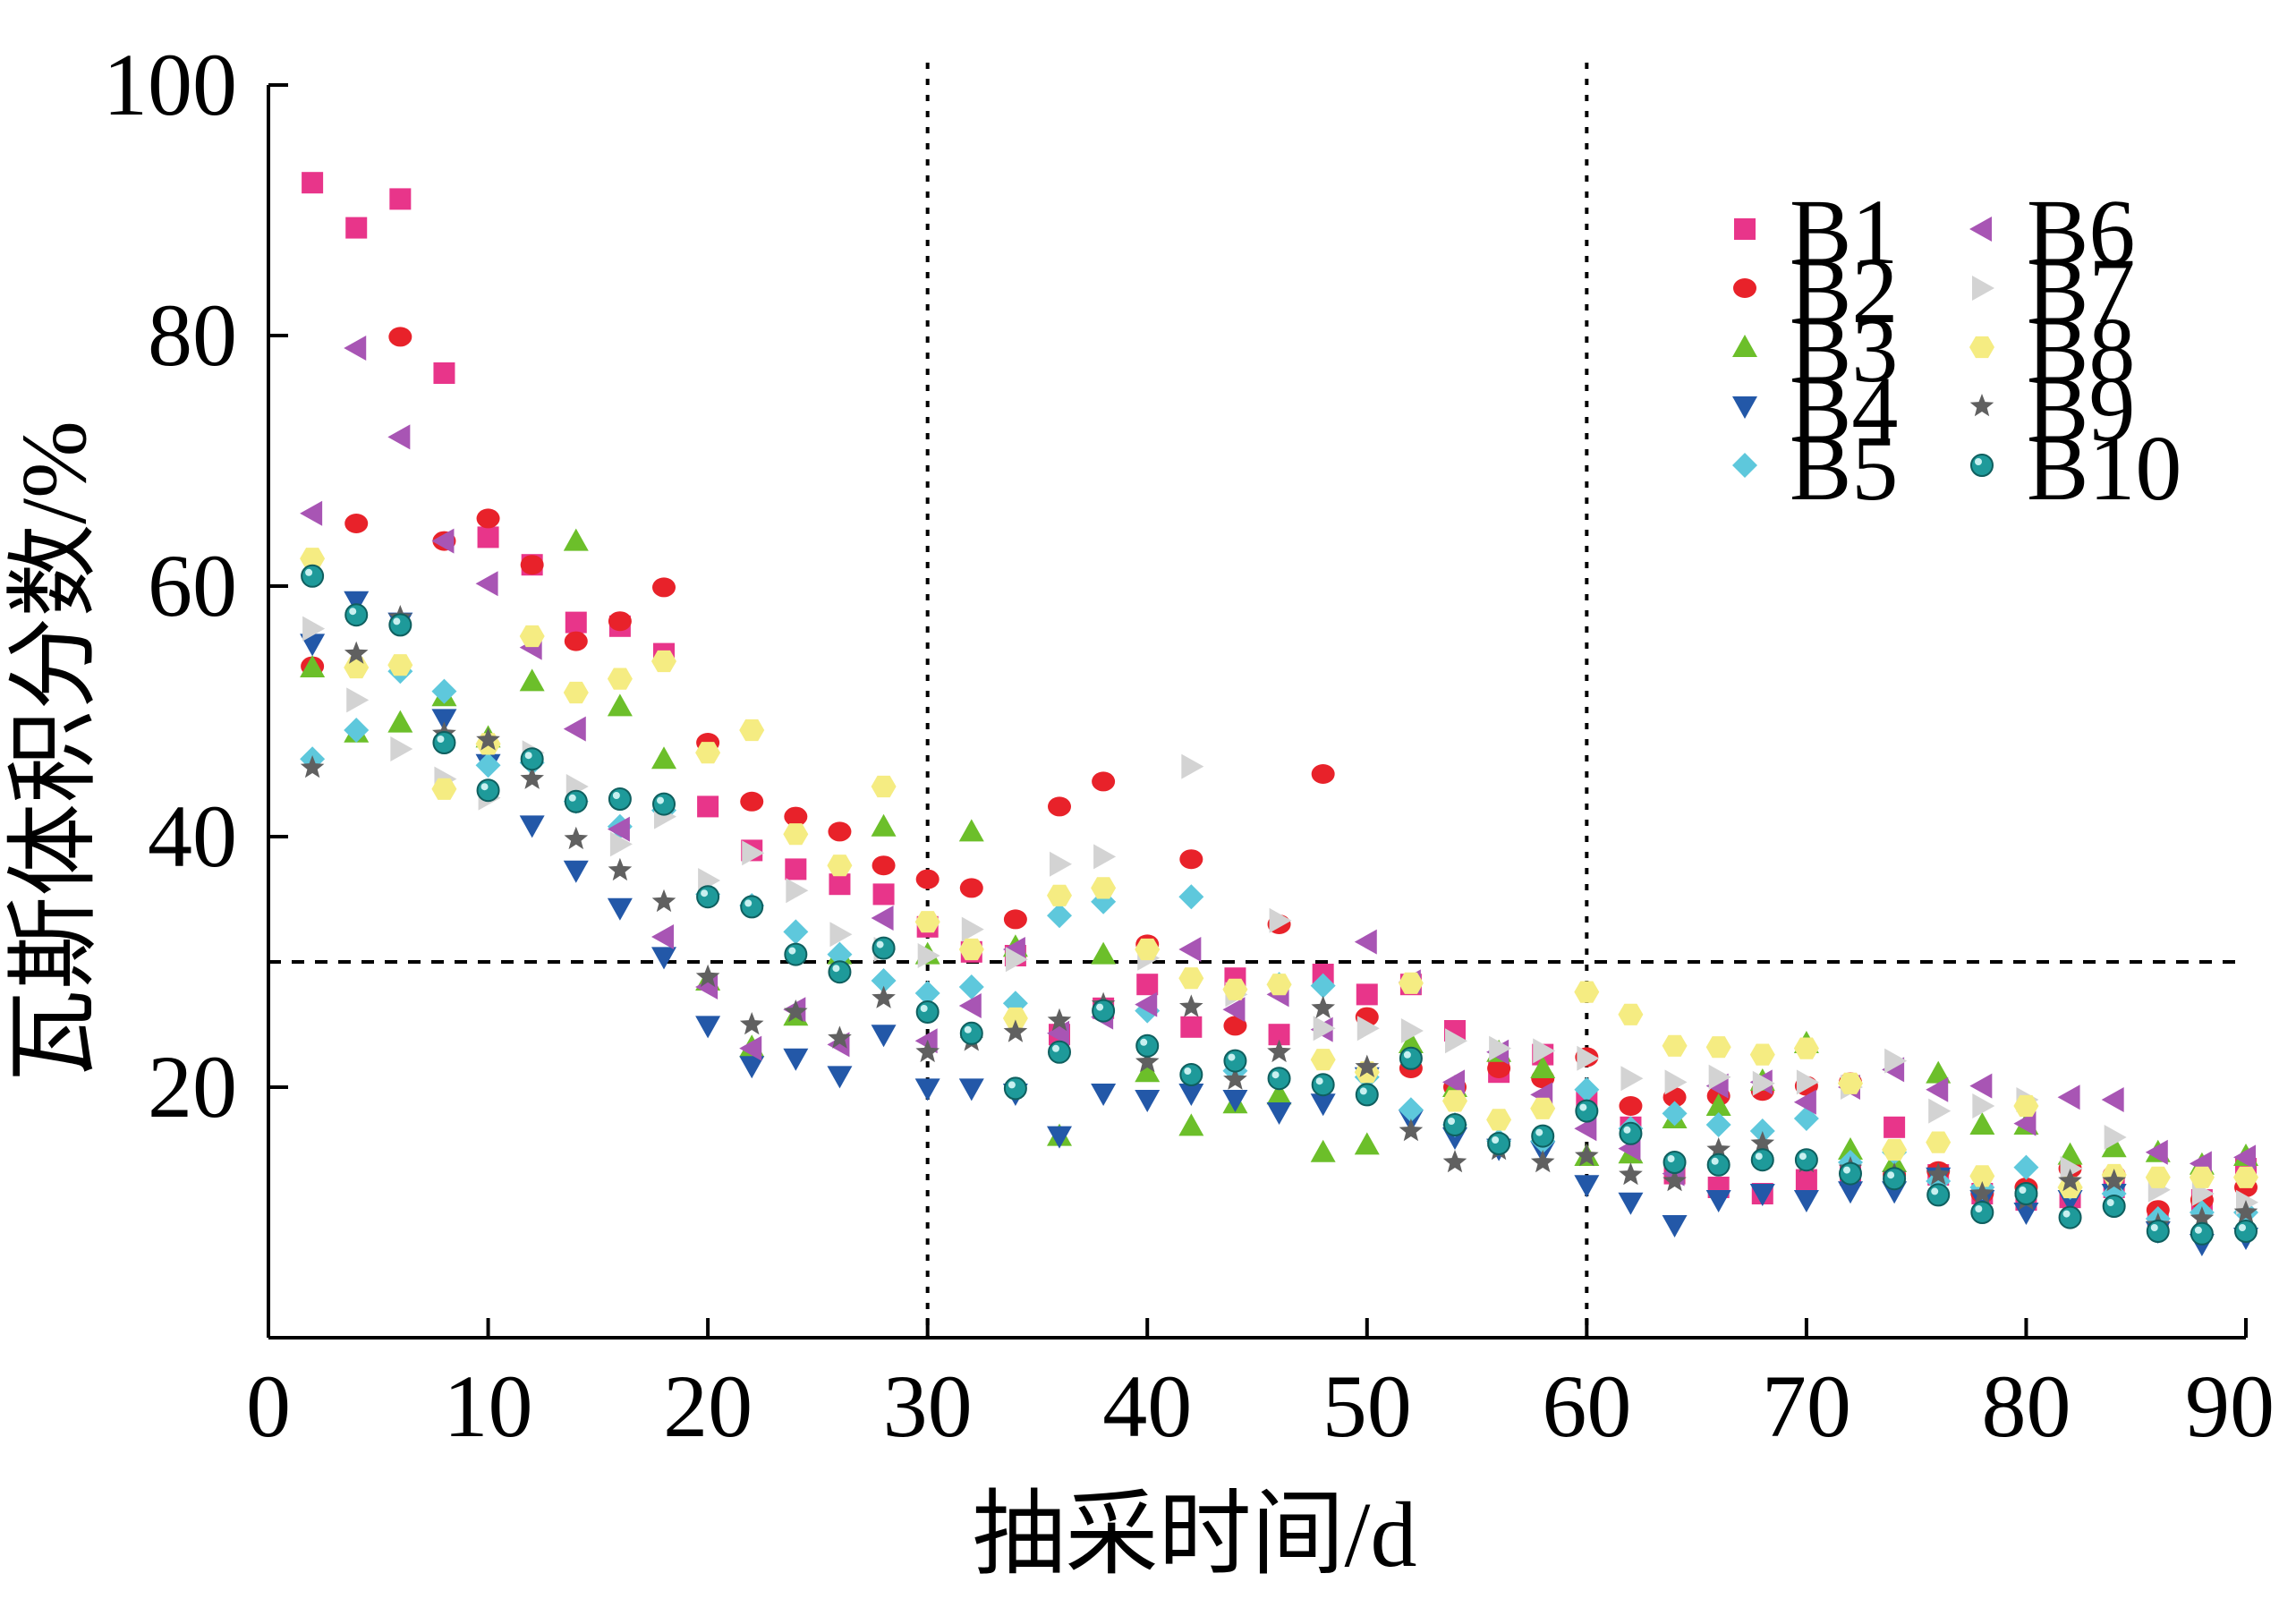 This screenshot has height=1599, width=2296. I want to click on legend-label: B2, so click(1844, 291).